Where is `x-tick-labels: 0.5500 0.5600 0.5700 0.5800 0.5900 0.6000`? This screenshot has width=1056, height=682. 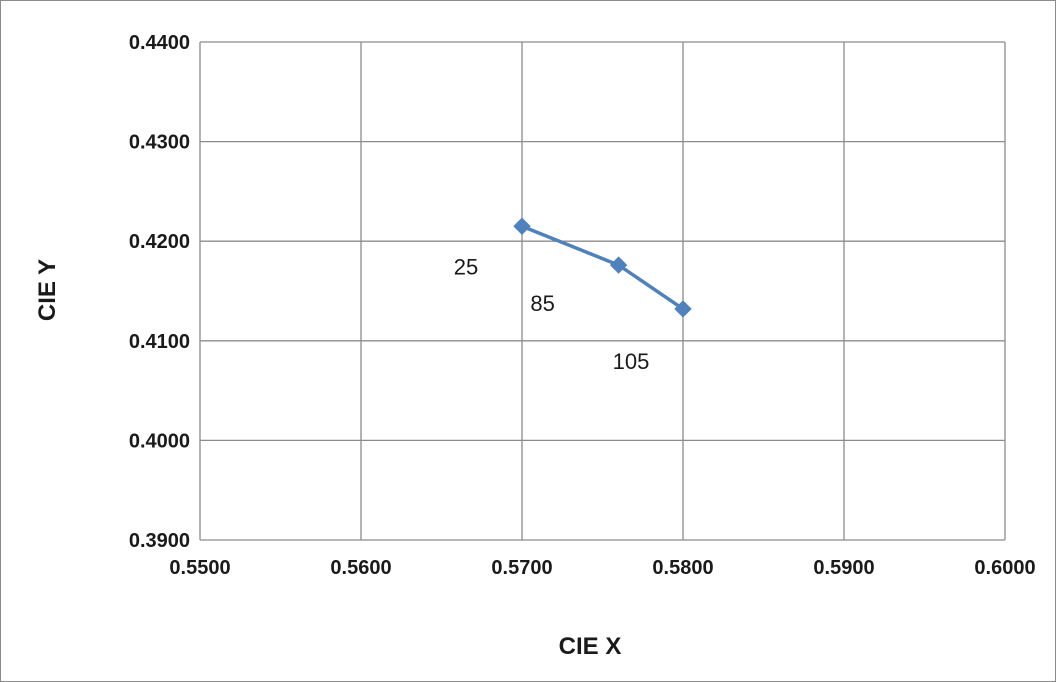
x-tick-labels: 0.5500 0.5600 0.5700 0.5800 0.5900 0.6000 is located at coordinates (602, 568).